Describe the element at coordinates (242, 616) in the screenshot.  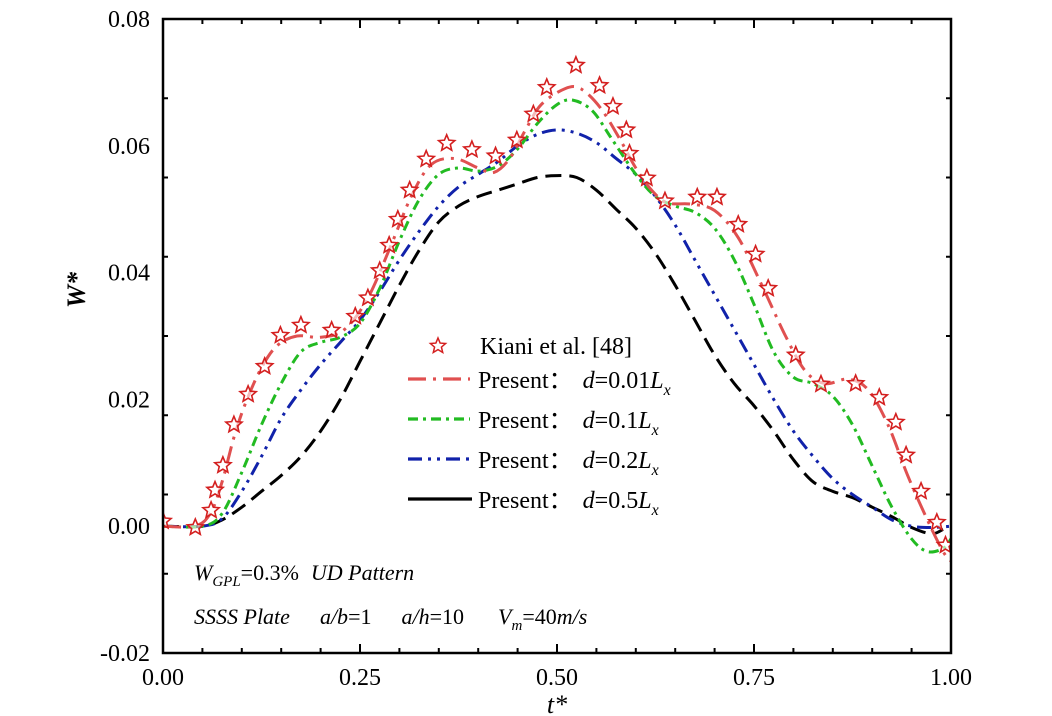
I see `annot-plate: SSSS Plate` at that location.